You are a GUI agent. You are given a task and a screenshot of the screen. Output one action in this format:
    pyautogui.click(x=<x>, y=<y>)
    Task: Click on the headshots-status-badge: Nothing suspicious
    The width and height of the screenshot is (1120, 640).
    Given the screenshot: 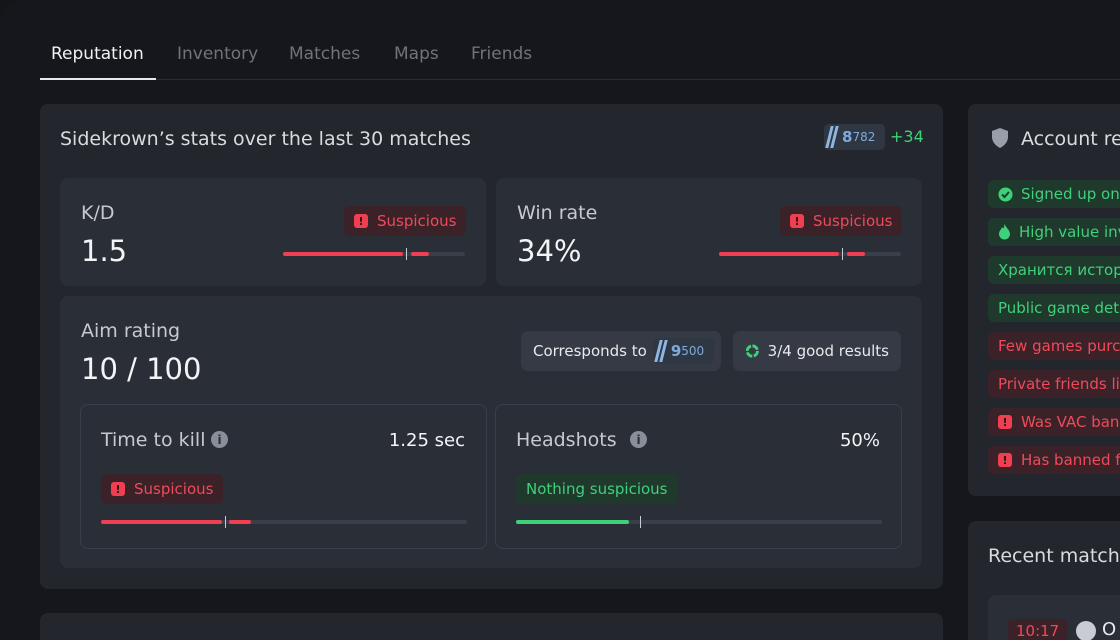 What is the action you would take?
    pyautogui.click(x=597, y=489)
    